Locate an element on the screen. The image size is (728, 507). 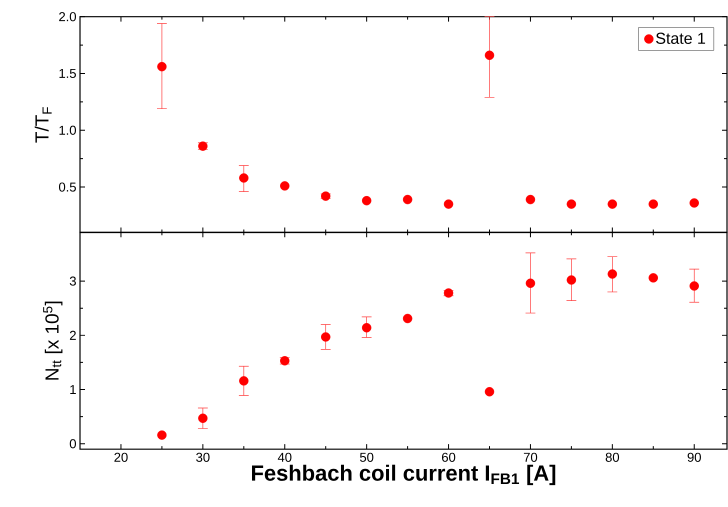
x-tick-label: 60 is located at coordinates (449, 457).